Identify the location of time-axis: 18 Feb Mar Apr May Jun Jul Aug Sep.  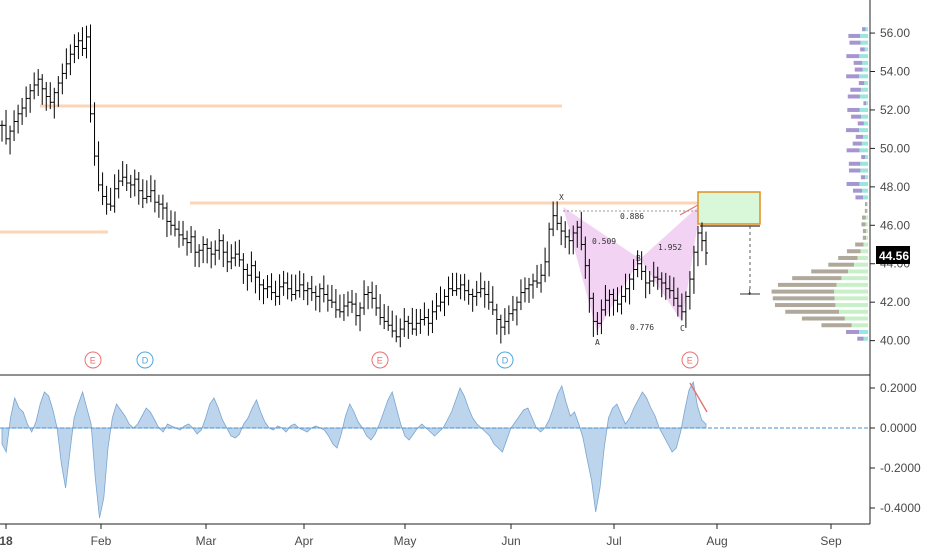
(421, 536).